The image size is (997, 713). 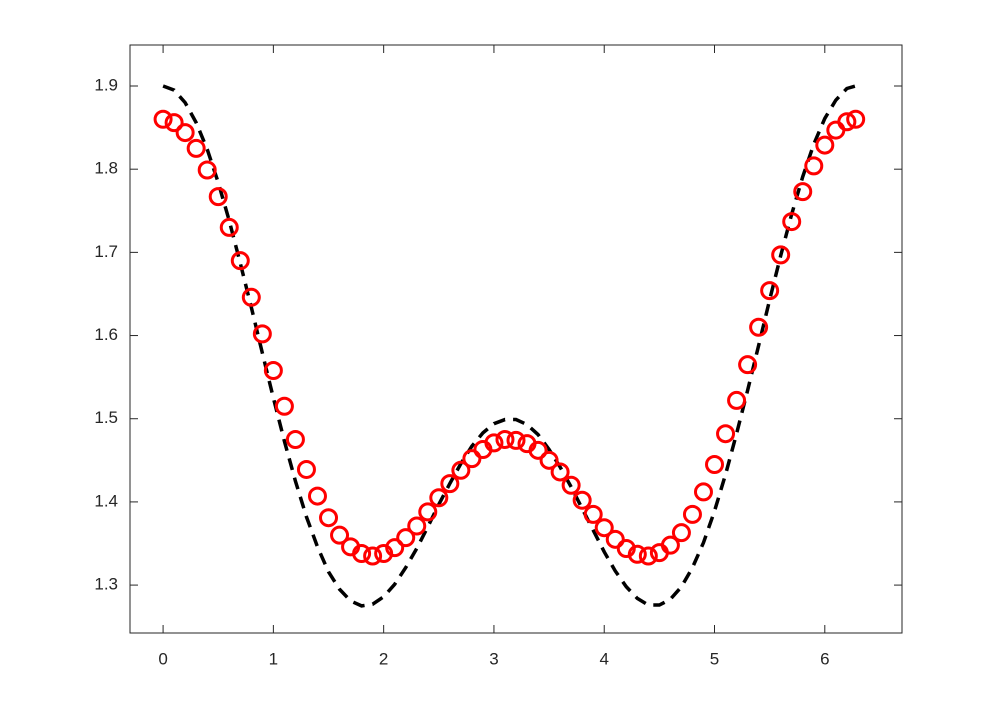 I want to click on y-tick-label: 1.3, so click(x=106, y=584).